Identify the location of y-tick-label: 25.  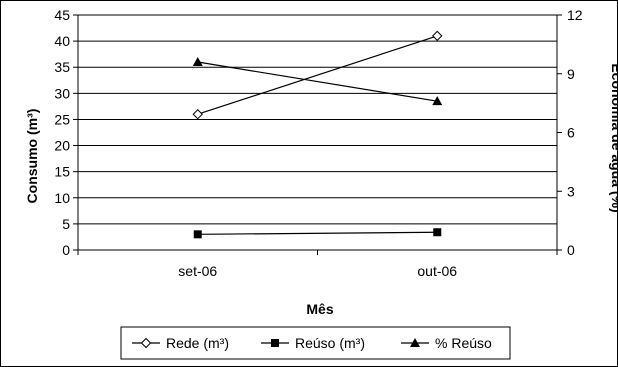
(62, 119).